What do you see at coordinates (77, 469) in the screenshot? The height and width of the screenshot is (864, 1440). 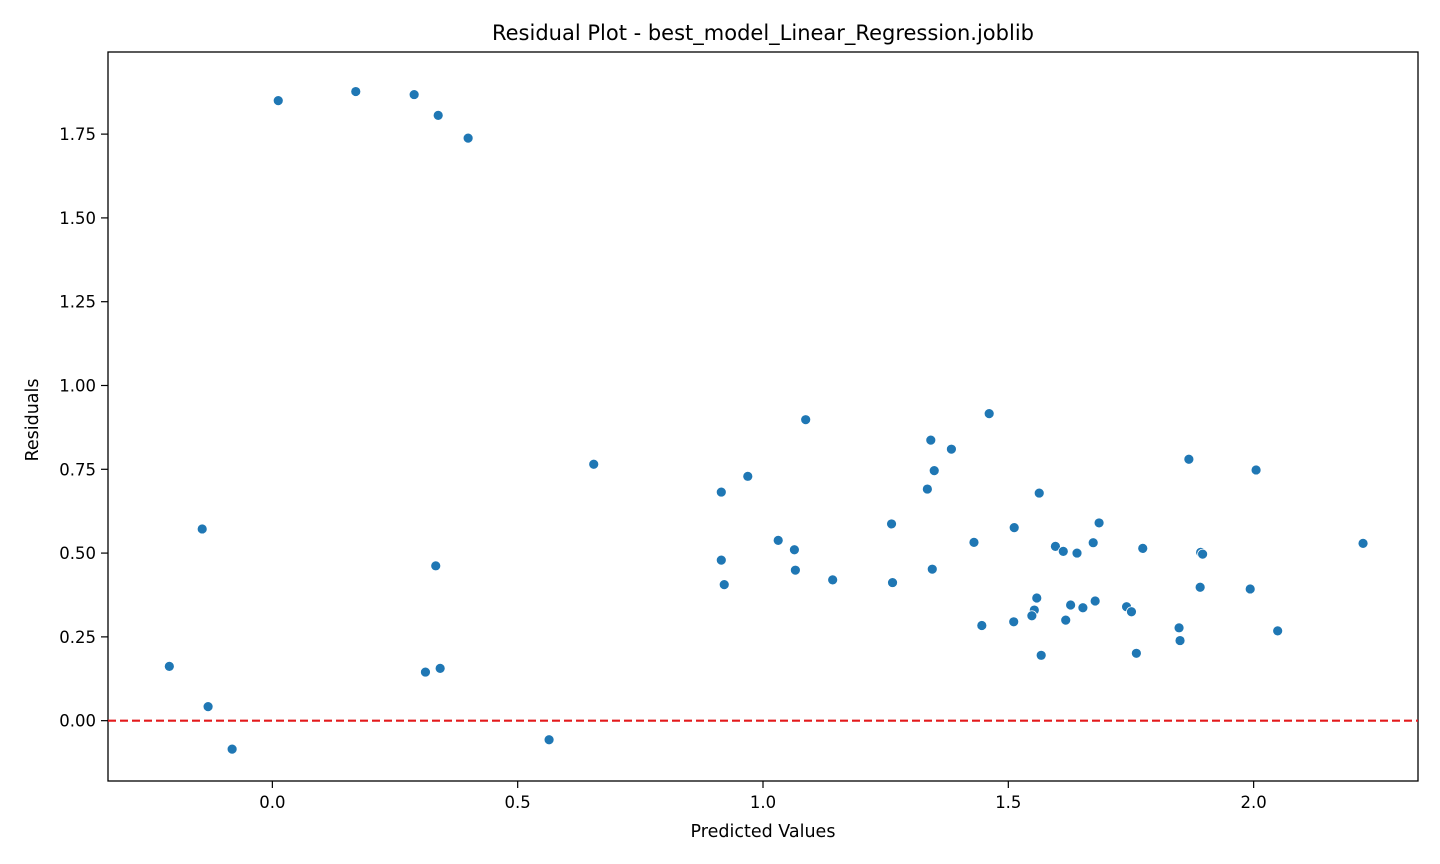 I see `y-tick-label: 0.75` at bounding box center [77, 469].